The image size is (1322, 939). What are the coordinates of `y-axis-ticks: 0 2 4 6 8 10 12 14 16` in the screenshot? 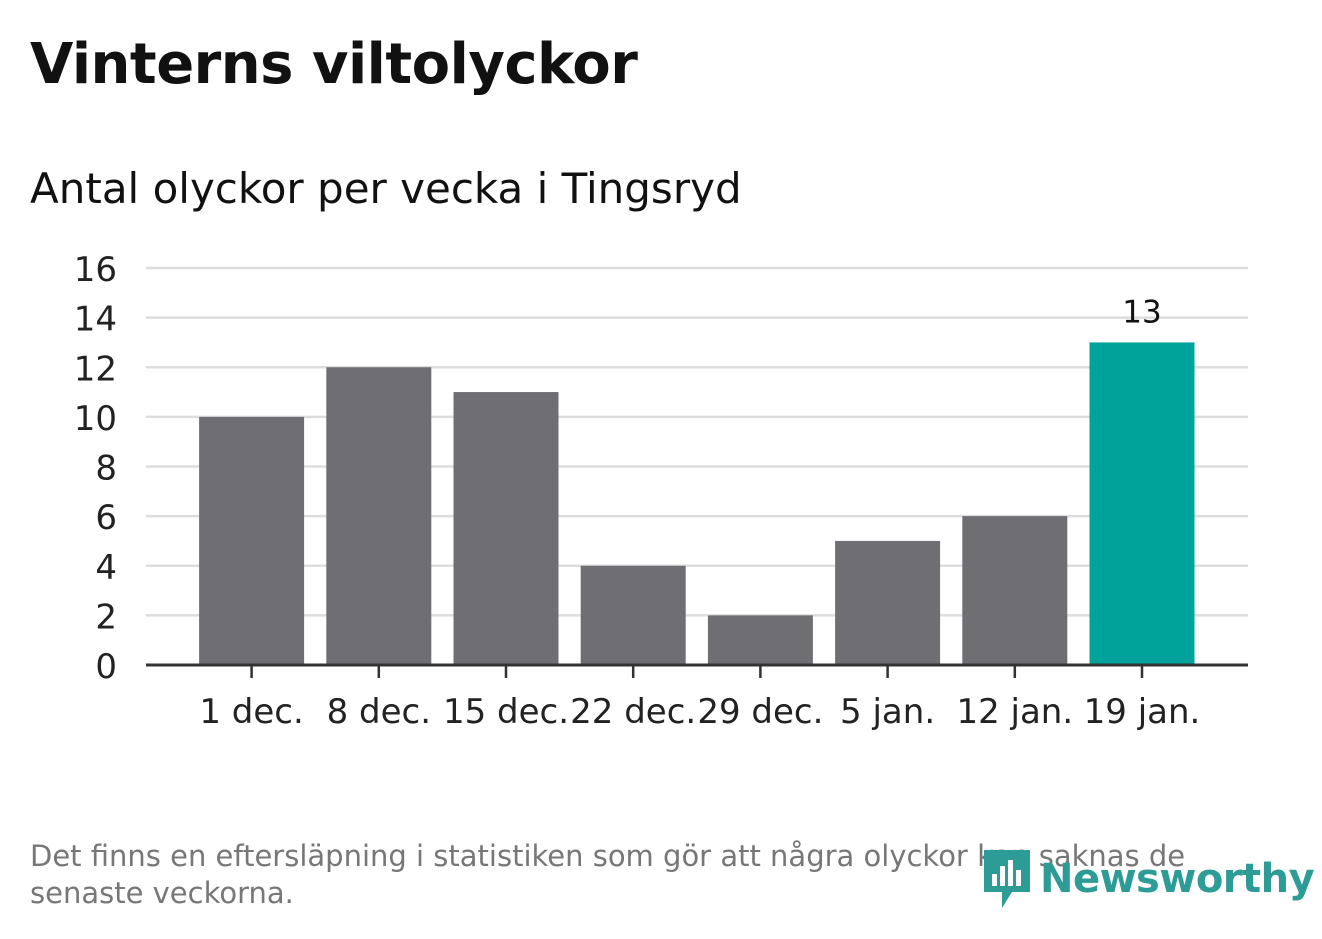 It's located at (95, 468).